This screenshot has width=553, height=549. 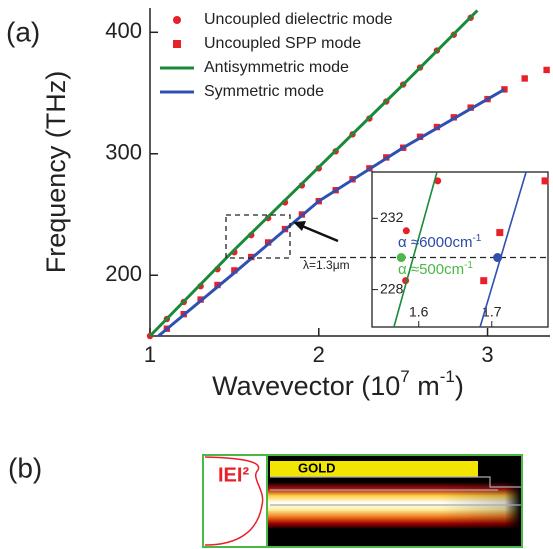 I want to click on layer-outline, so click(x=395, y=491).